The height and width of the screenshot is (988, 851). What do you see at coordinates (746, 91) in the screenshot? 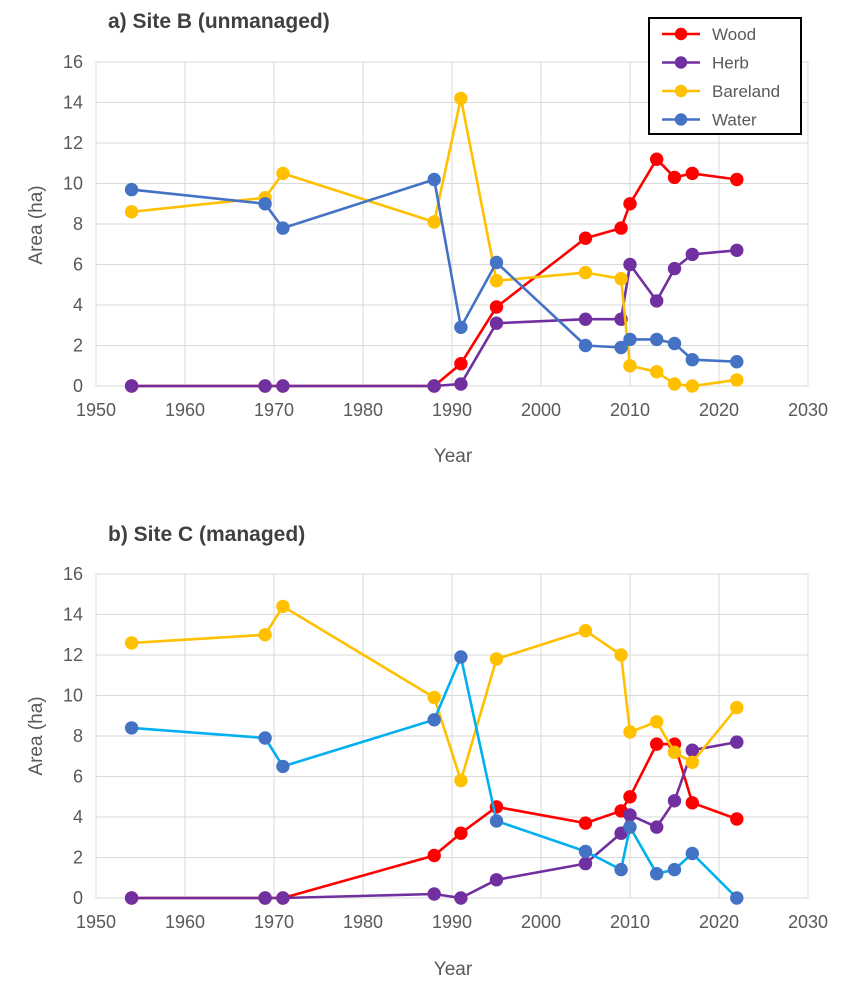
I see `legend-label: Bareland` at bounding box center [746, 91].